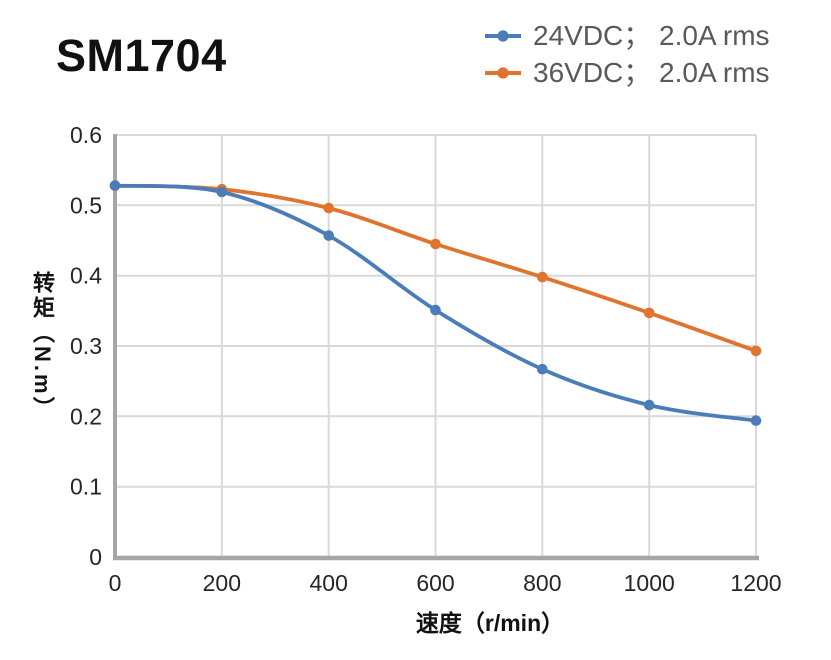 Image resolution: width=831 pixels, height=660 pixels. I want to click on y-tick-label: 0.6, so click(86, 135).